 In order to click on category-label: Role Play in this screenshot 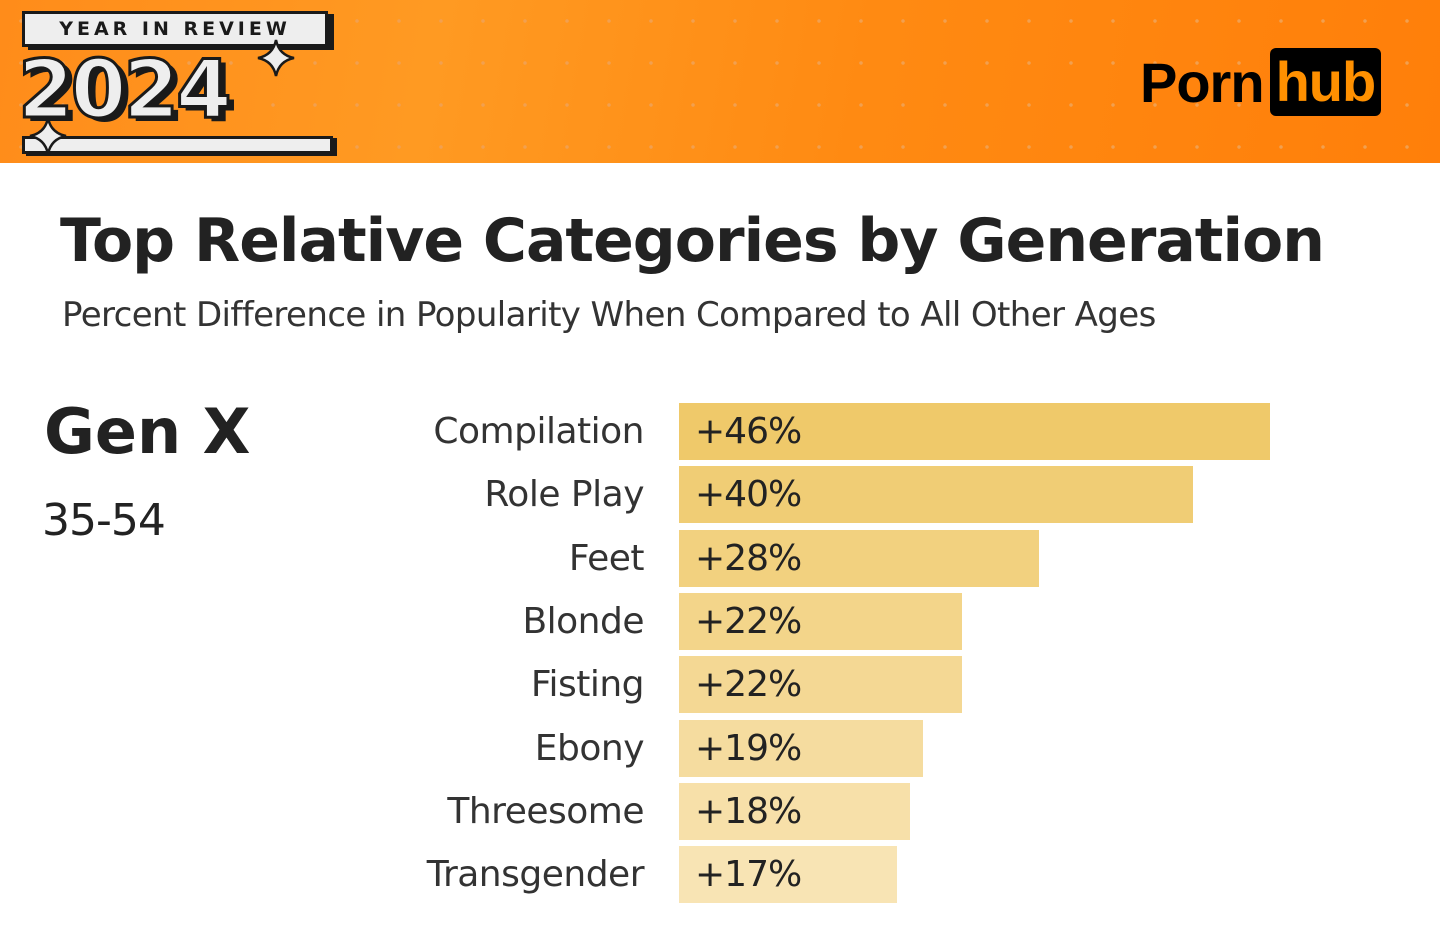, I will do `click(564, 495)`.